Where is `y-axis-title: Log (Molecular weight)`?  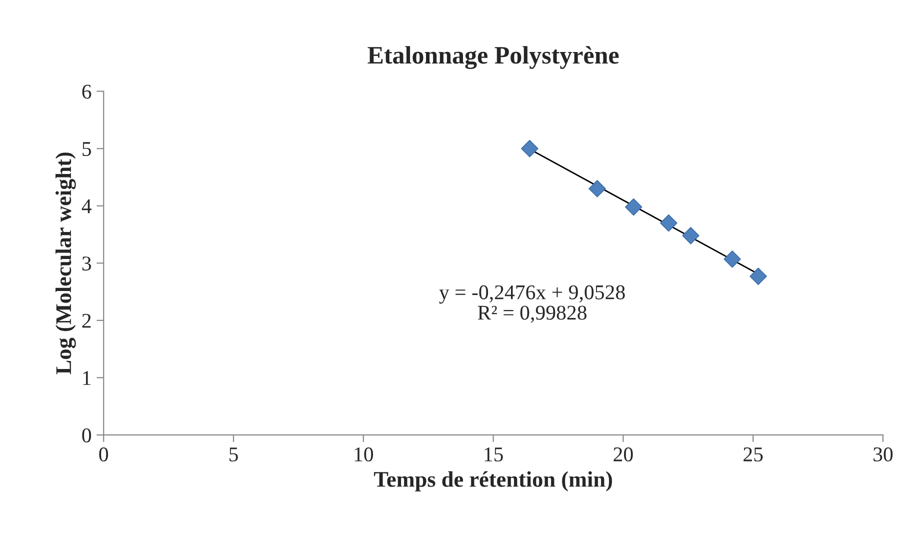
y-axis-title: Log (Molecular weight) is located at coordinates (66, 263).